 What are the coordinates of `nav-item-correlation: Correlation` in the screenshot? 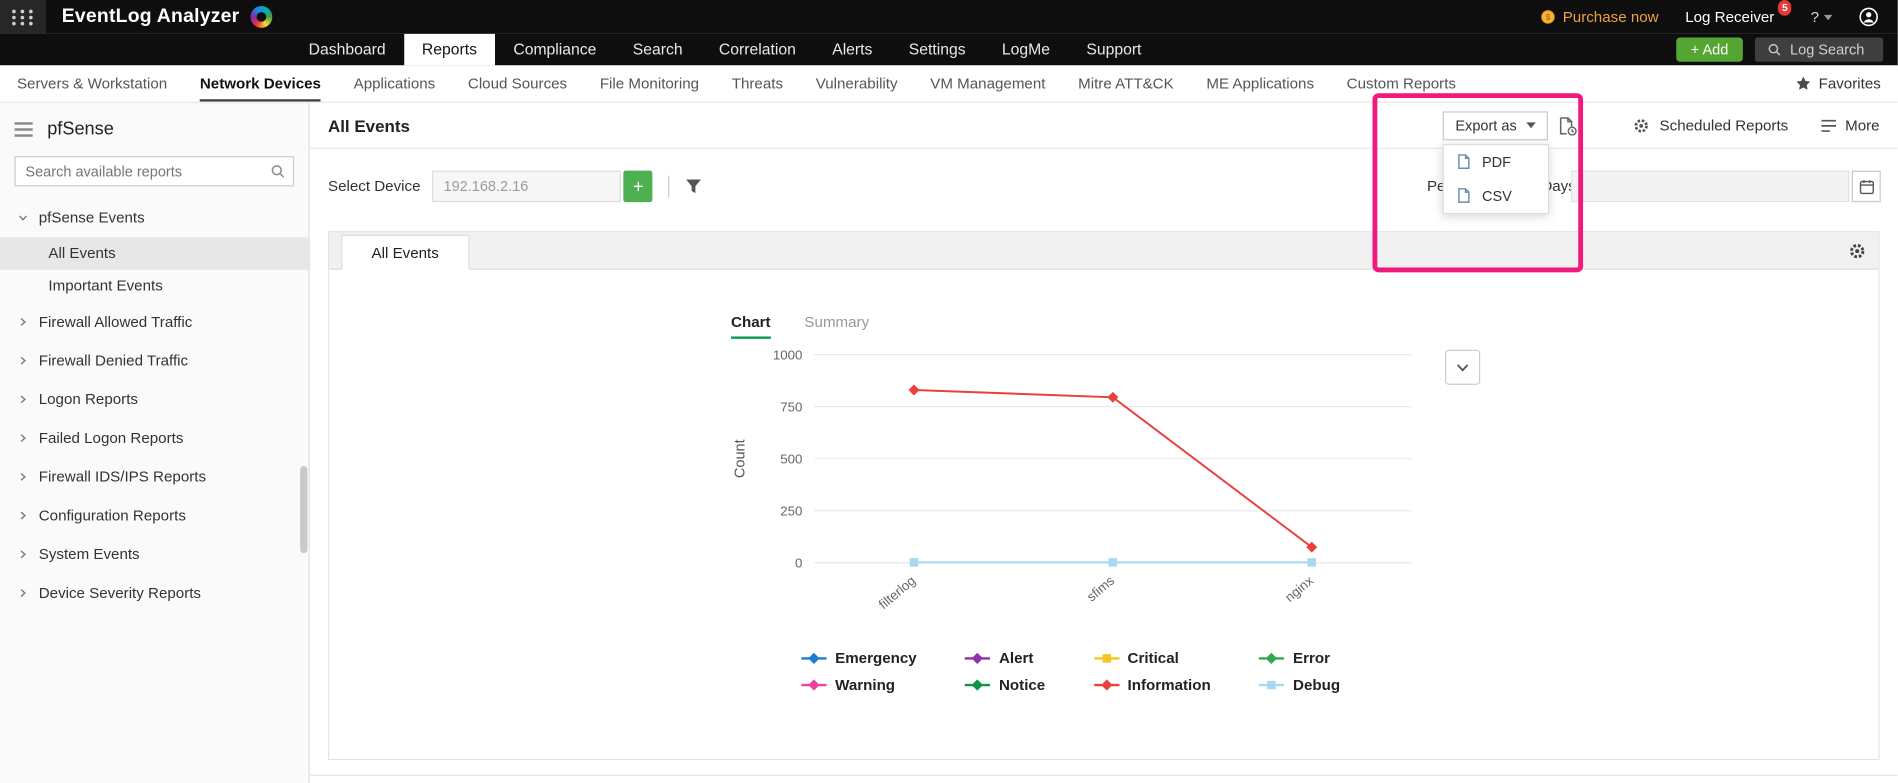 It's located at (757, 49).